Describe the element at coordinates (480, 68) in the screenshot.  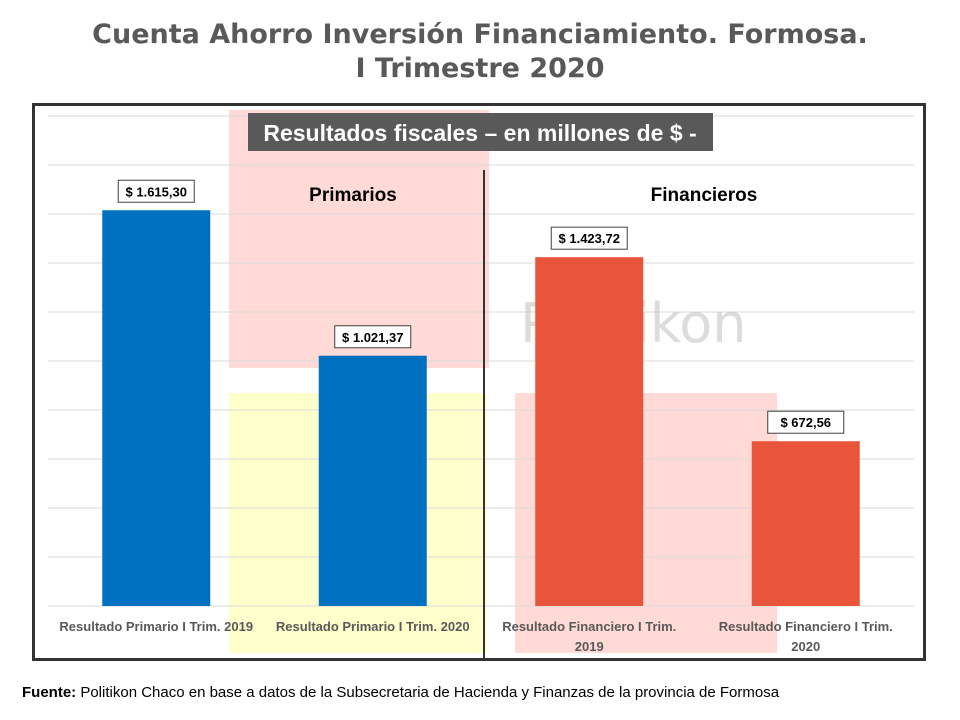
I see `title-line-2: I Trimestre 2020` at that location.